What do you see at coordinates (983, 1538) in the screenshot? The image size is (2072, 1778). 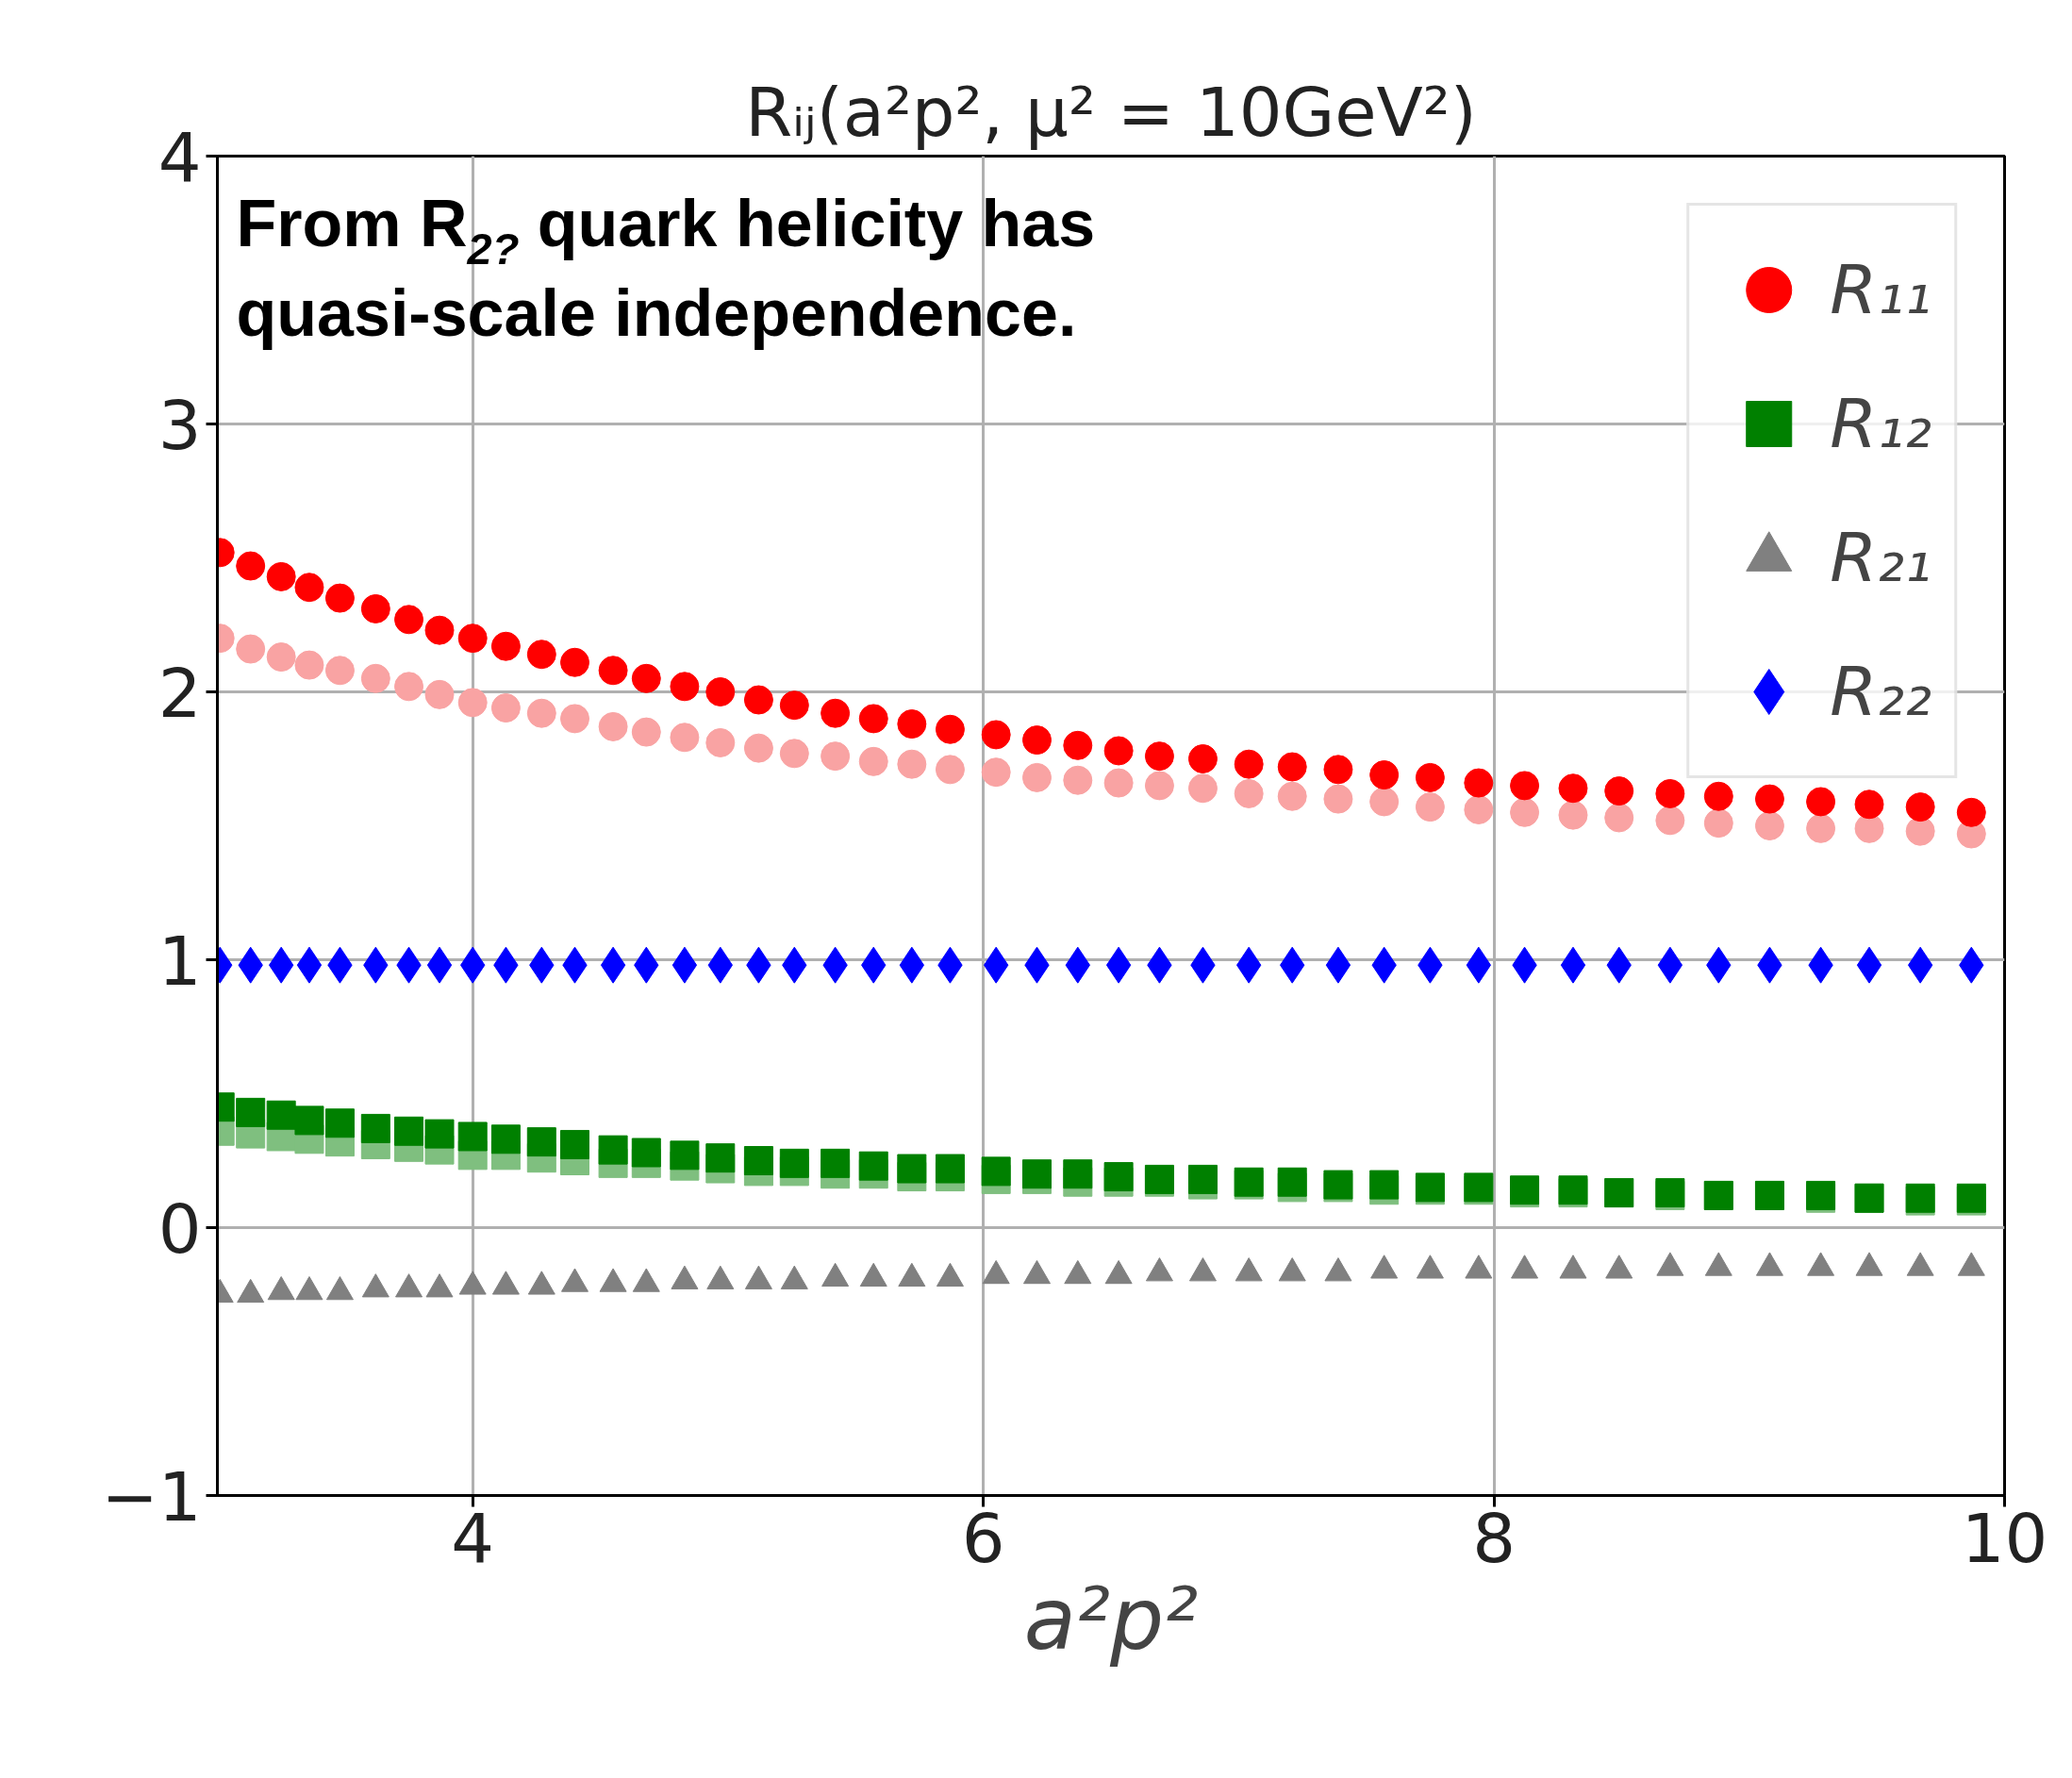 I see `x-tick-label: 6` at bounding box center [983, 1538].